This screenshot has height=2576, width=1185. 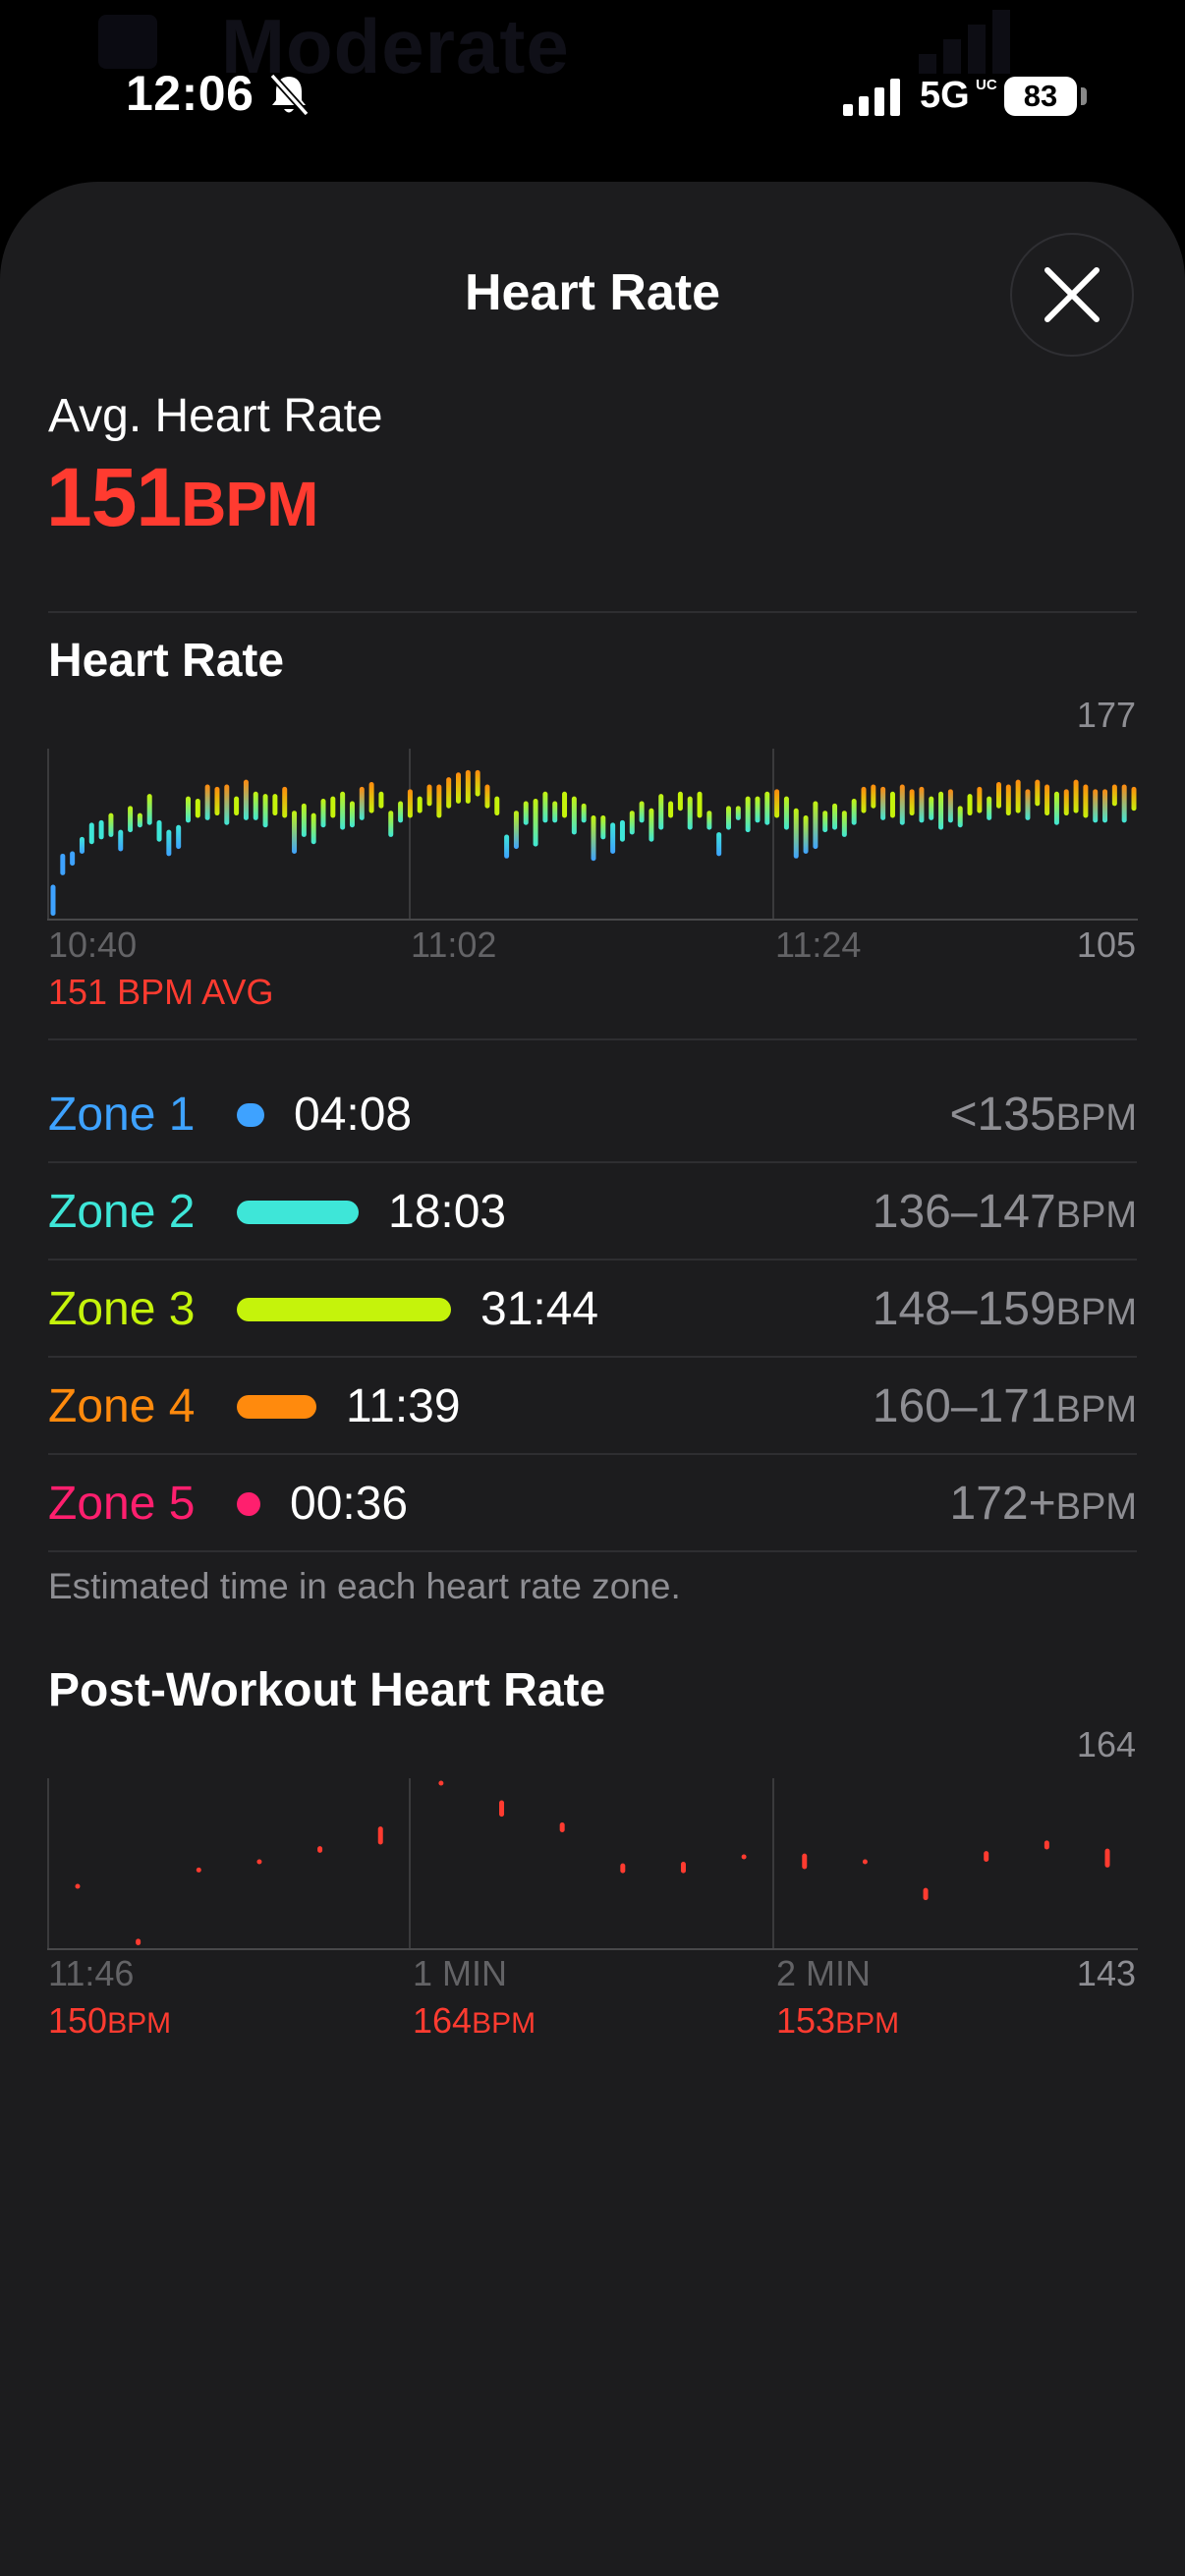 What do you see at coordinates (190, 93) in the screenshot?
I see `status-time: 12:06` at bounding box center [190, 93].